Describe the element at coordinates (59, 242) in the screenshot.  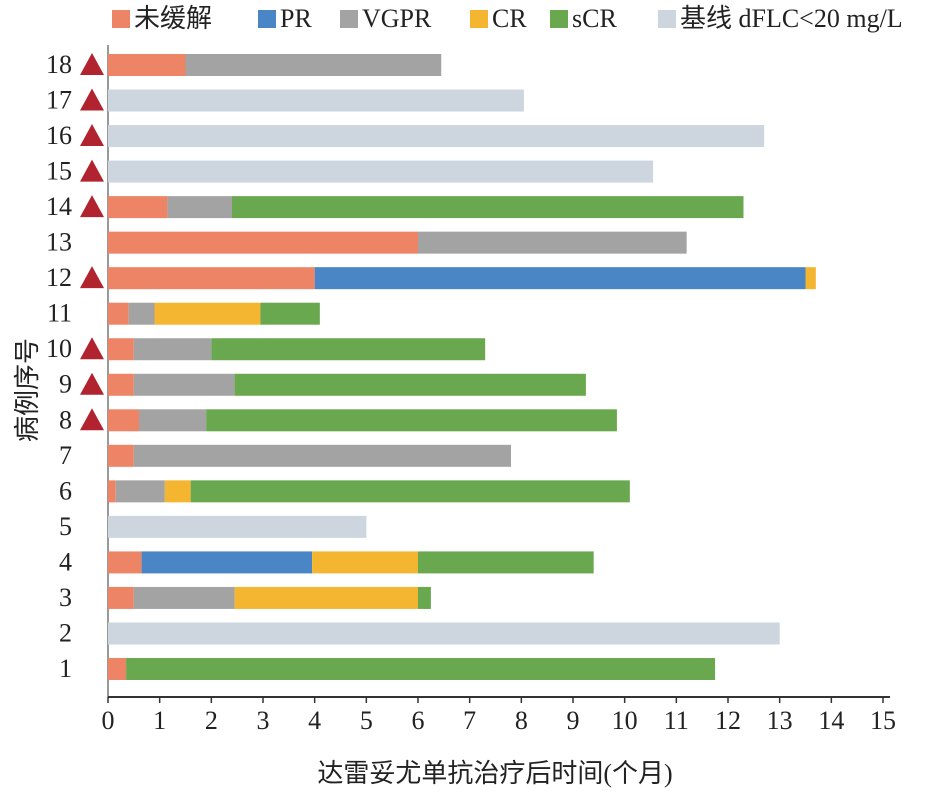
I see `y-tick-label: 13` at that location.